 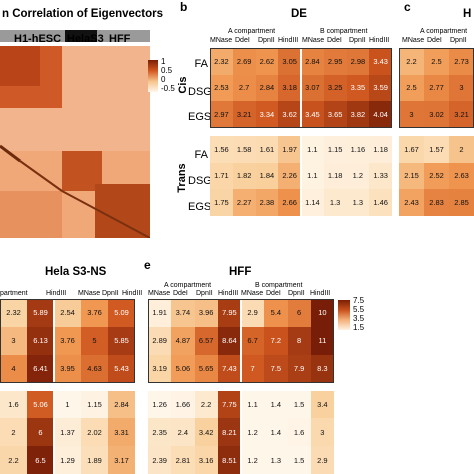 What do you see at coordinates (461, 202) in the screenshot?
I see `heatmap-cell: 2.85` at bounding box center [461, 202].